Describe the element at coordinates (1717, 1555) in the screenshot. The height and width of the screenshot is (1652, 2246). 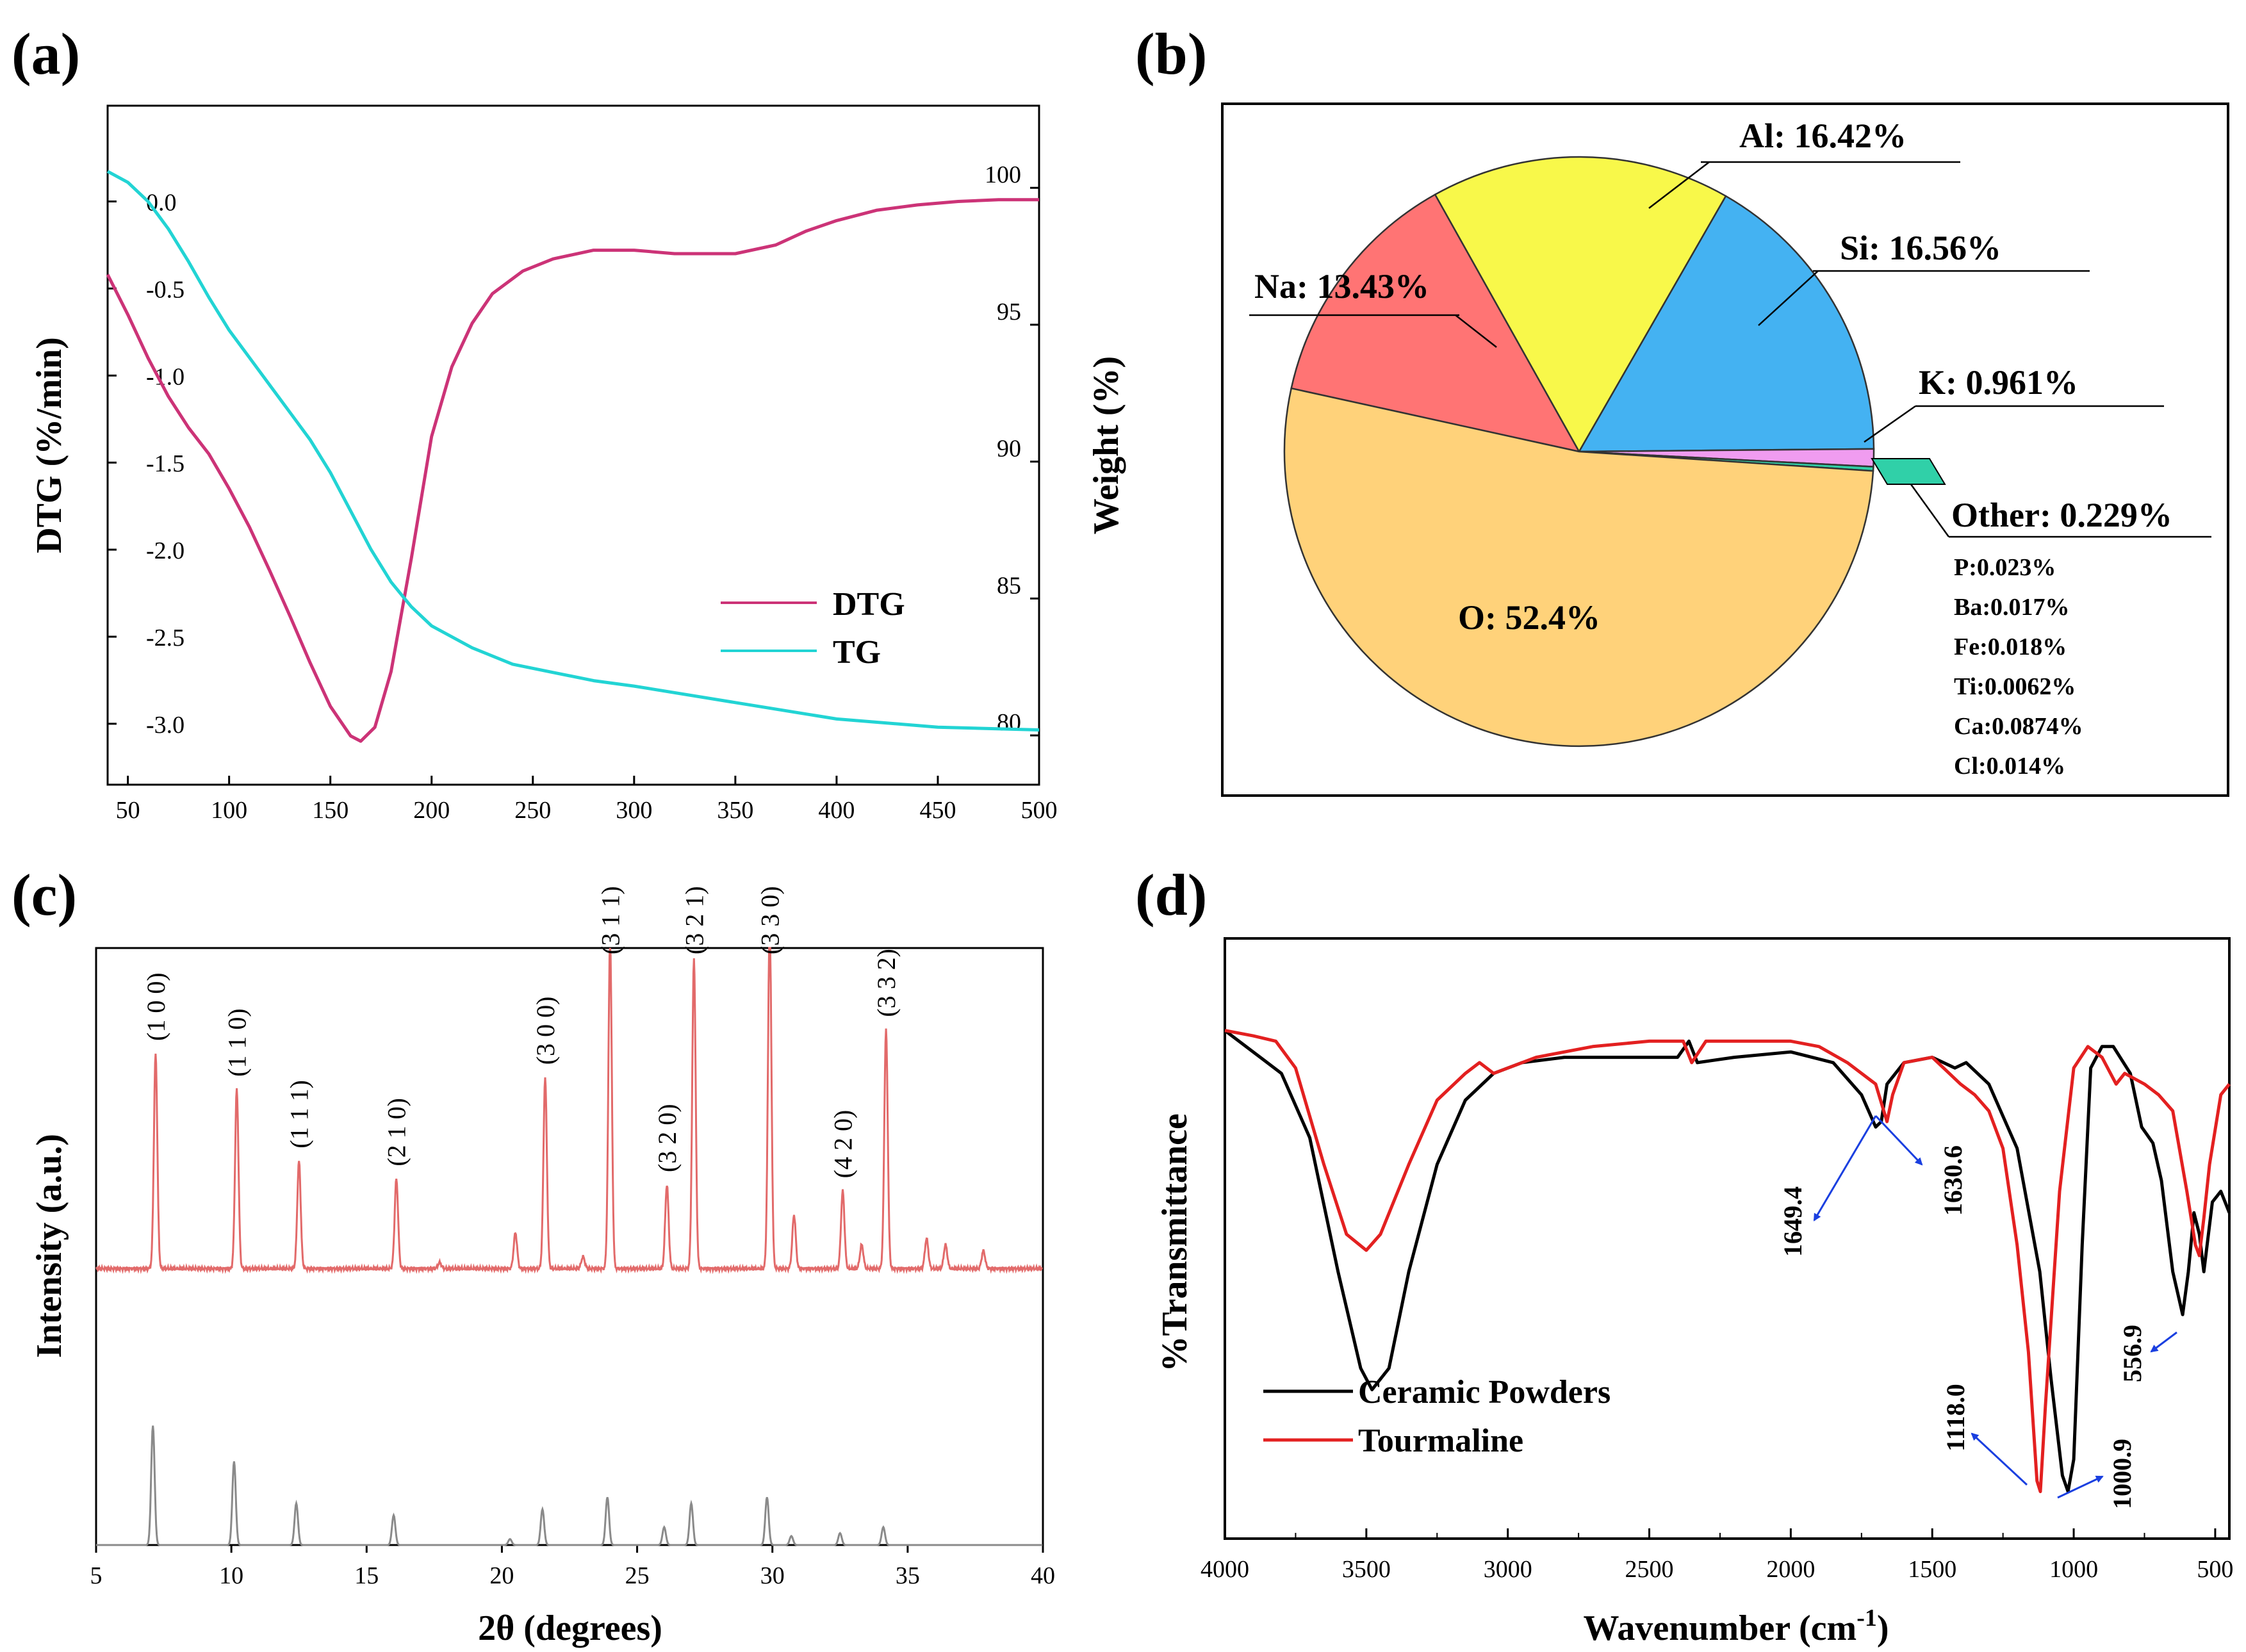
I see `panel-d-x-axis: 4000 3500 3000 2500 2000 1500 1000 500` at that location.